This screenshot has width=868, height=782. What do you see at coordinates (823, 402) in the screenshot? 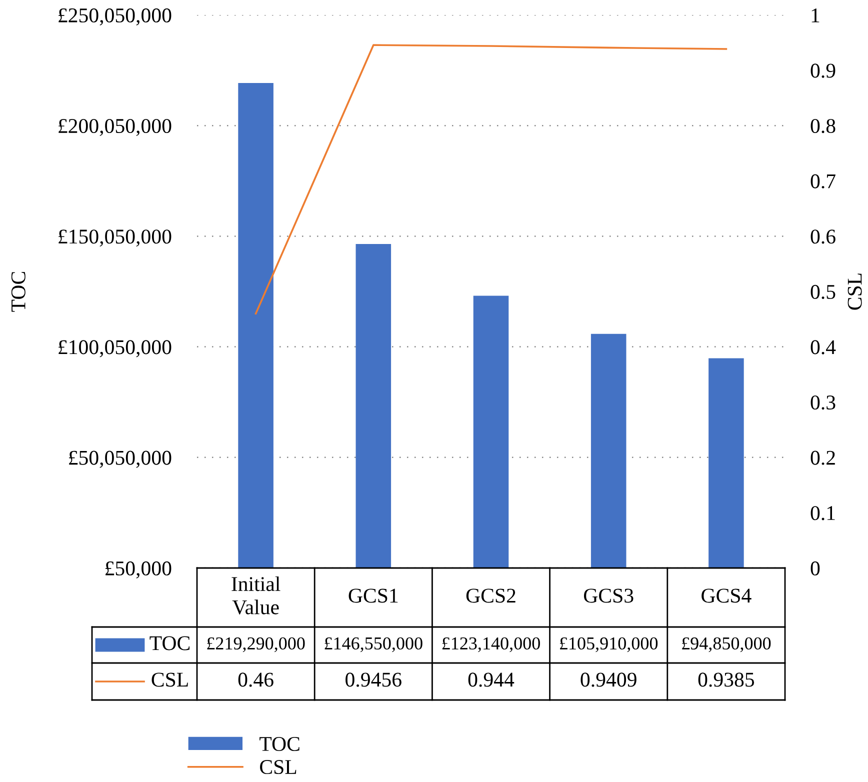
I see `y2-tick-label: 0.3` at bounding box center [823, 402].